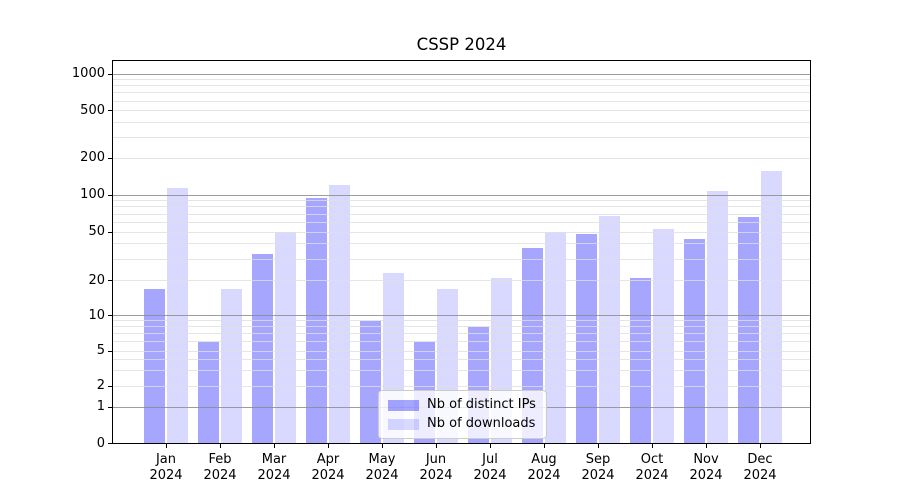 This screenshot has height=500, width=900. What do you see at coordinates (262, 348) in the screenshot?
I see `bar-distinct-ips-mar` at bounding box center [262, 348].